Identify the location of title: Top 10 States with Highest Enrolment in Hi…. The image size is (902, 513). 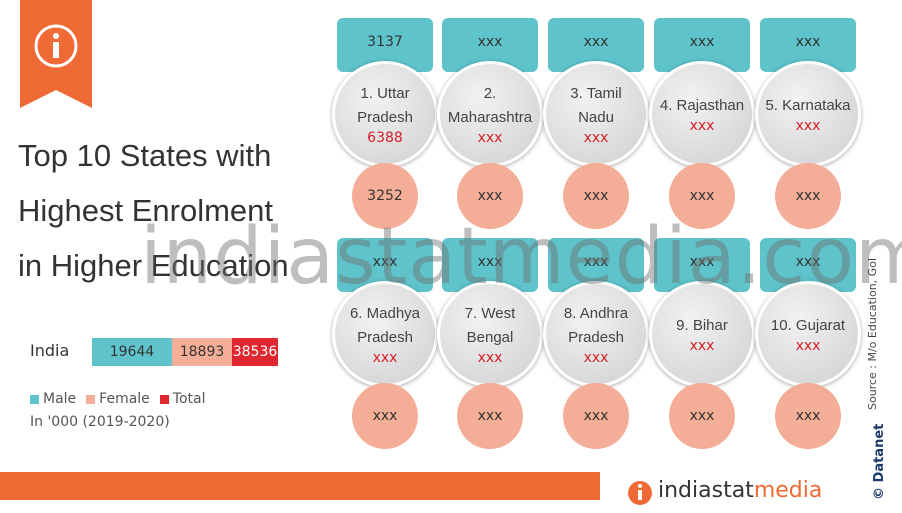
(153, 210).